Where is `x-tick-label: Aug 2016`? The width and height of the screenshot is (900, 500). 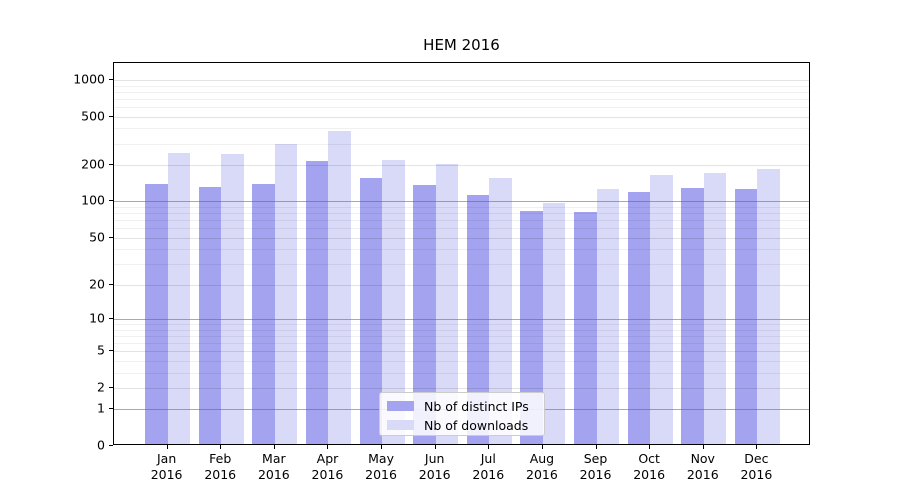 x-tick-label: Aug 2016 is located at coordinates (542, 467).